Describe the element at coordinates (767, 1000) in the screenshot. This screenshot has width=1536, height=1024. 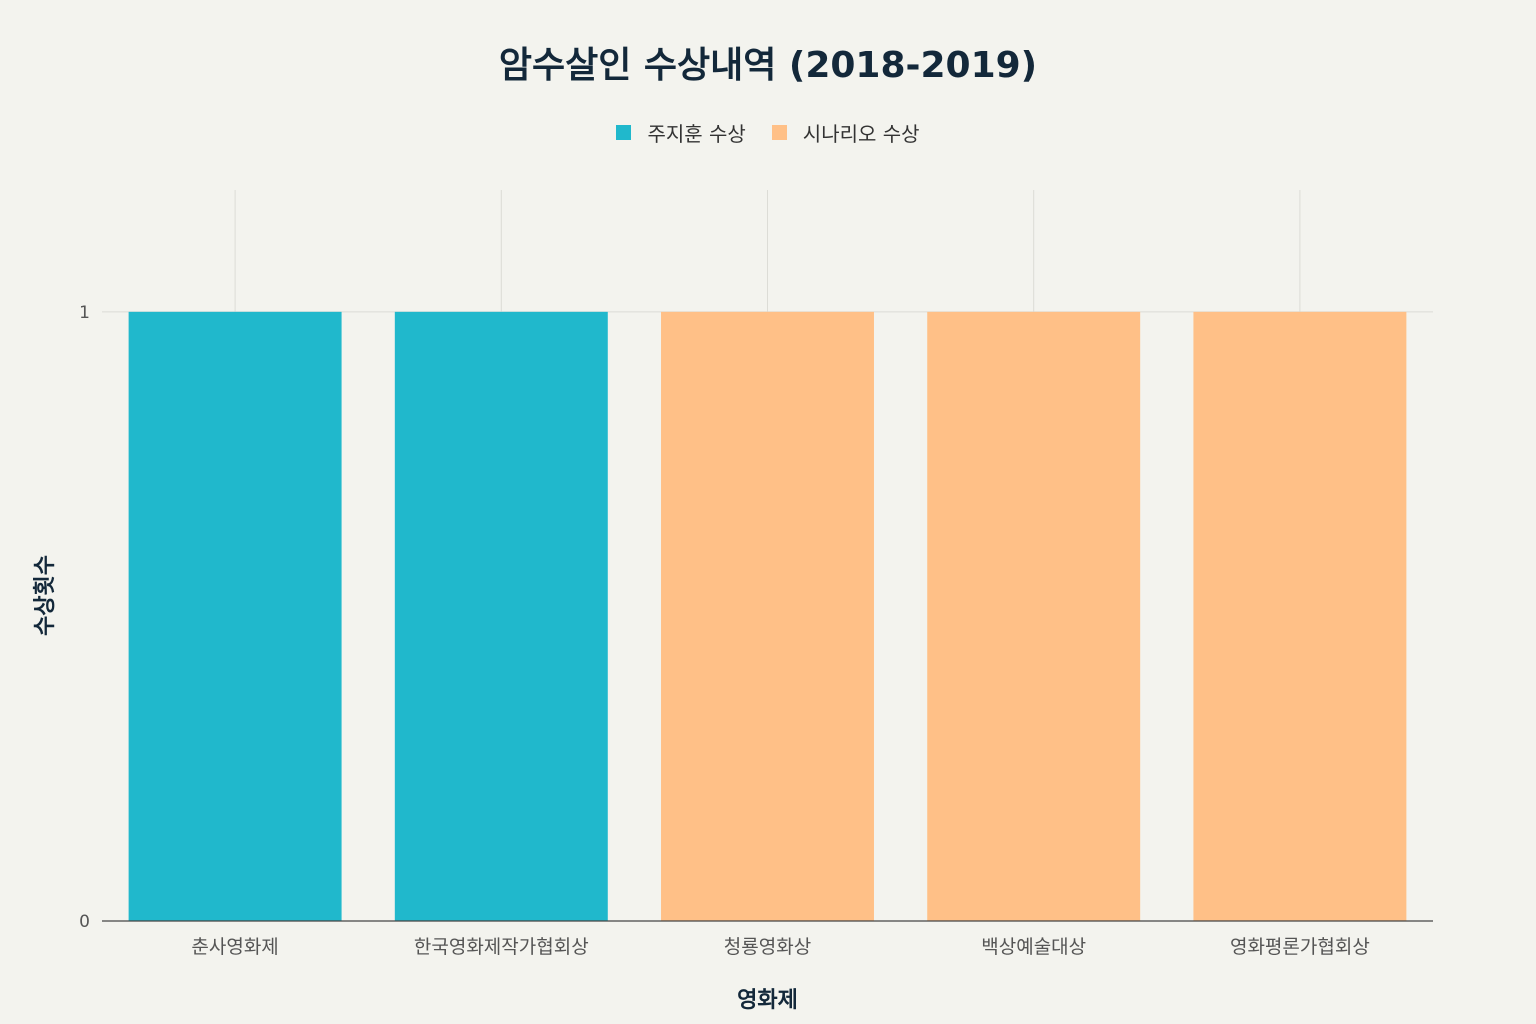
I see `x-axis-title: 영화제` at that location.